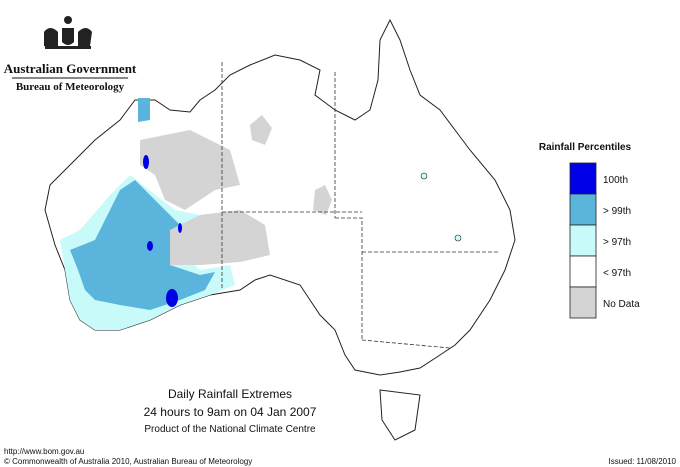 The image size is (680, 467). I want to click on legend-label: No Data, so click(621, 304).